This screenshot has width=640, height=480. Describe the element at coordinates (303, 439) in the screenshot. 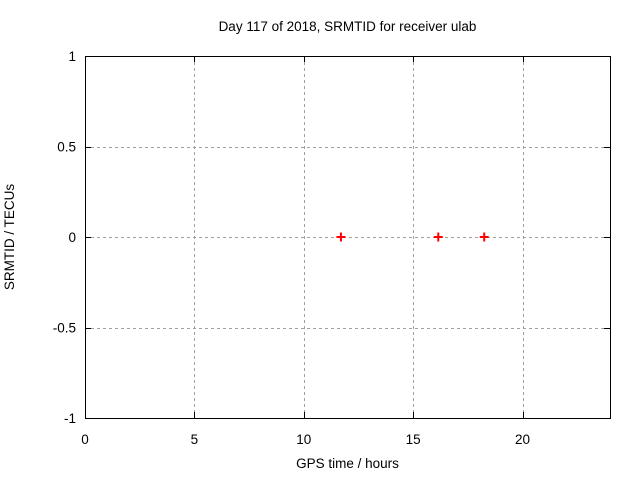

I see `x-tick-label-10: 10` at that location.